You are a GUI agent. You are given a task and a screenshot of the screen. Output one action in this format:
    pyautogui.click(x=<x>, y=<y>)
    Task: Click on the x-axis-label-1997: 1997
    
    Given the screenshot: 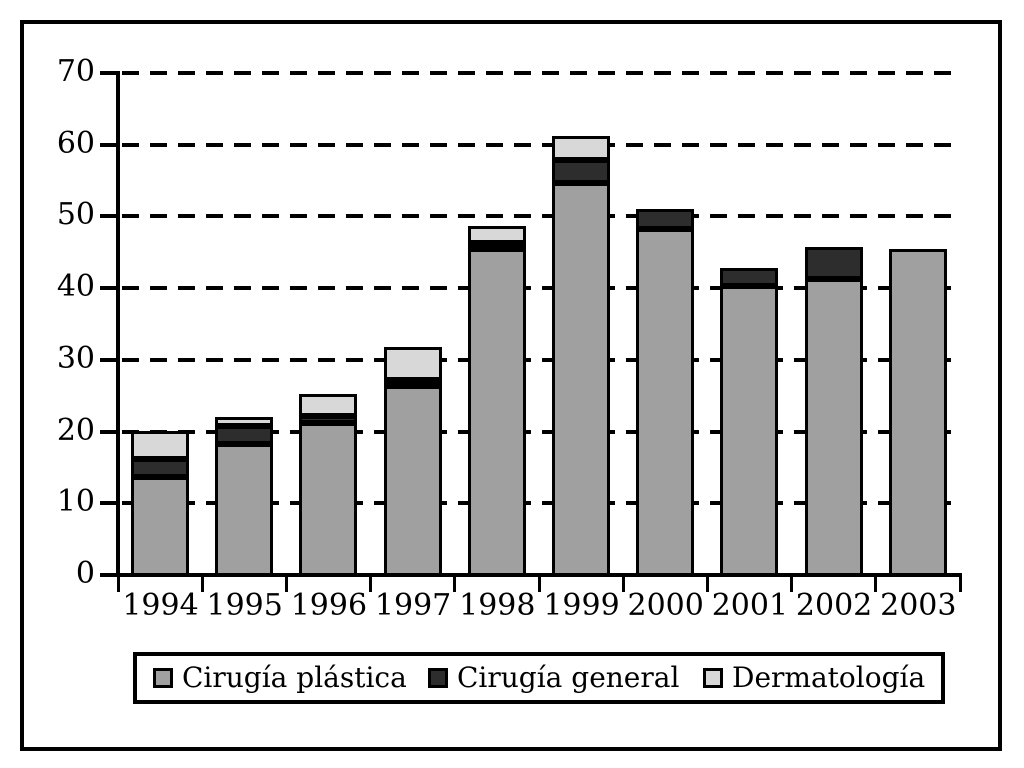 What is the action you would take?
    pyautogui.click(x=413, y=605)
    